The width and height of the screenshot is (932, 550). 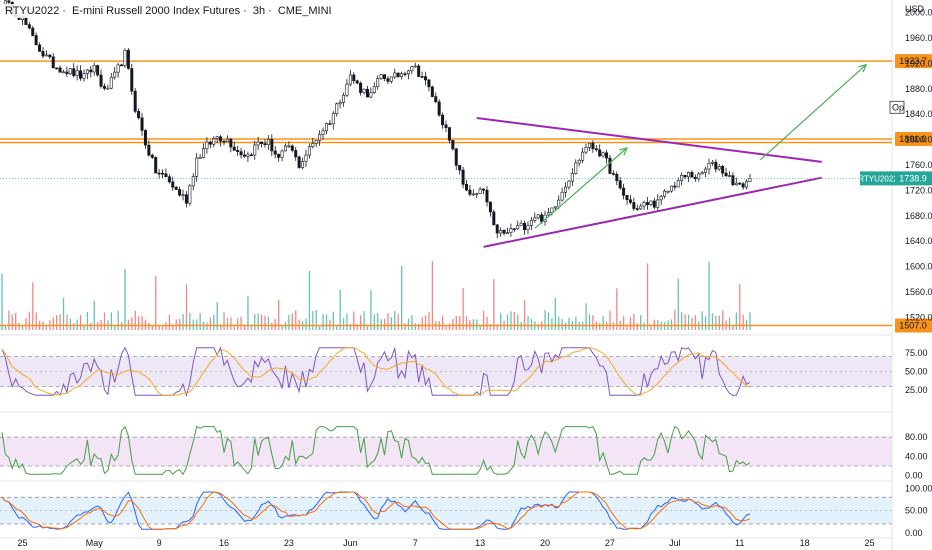 What do you see at coordinates (259, 11) in the screenshot?
I see `header-interval: 3h` at bounding box center [259, 11].